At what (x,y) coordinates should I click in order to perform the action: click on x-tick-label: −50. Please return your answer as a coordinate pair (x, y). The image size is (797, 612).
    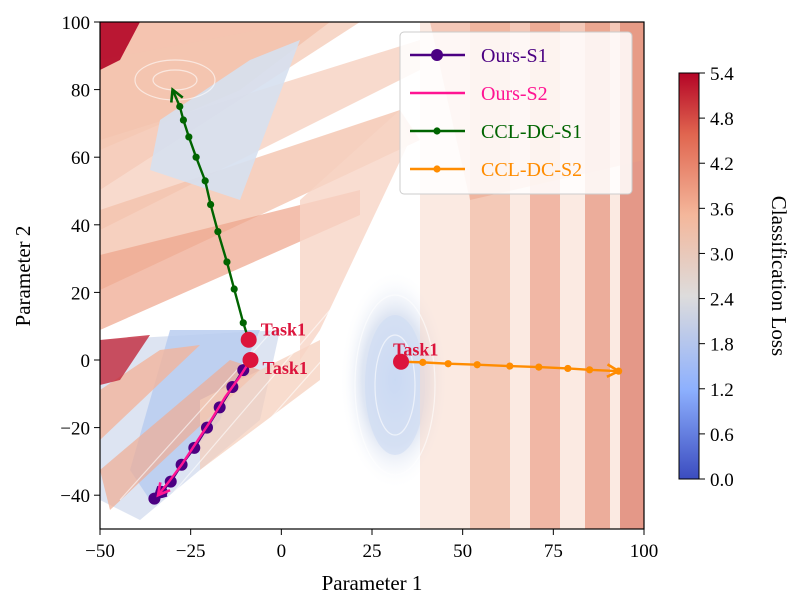
    Looking at the image, I should click on (100, 551).